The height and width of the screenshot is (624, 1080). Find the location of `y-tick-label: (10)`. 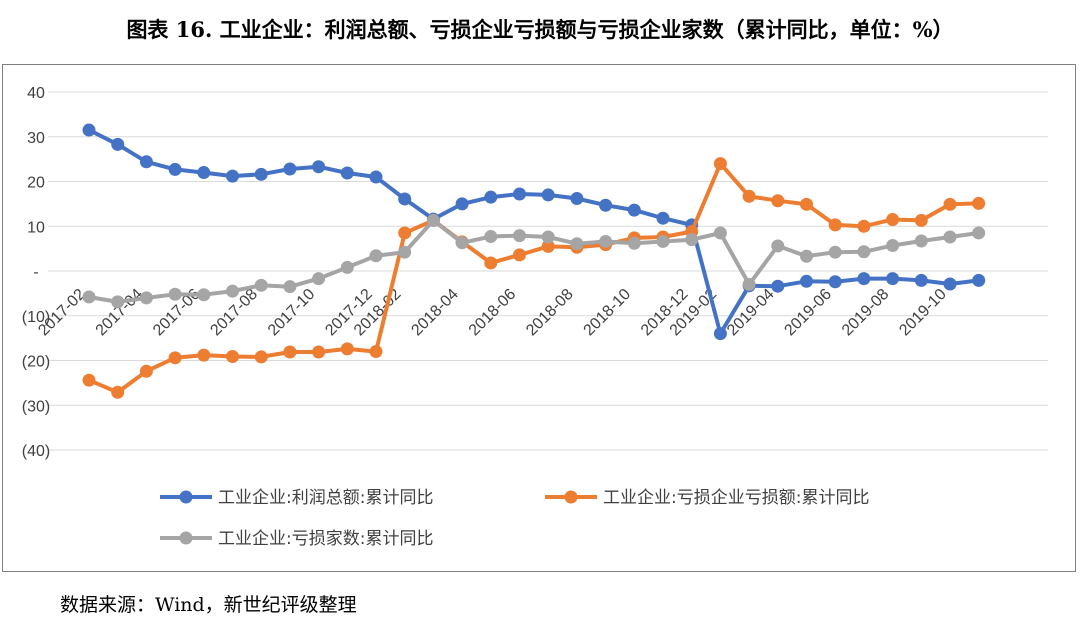

y-tick-label: (10) is located at coordinates (36, 317).